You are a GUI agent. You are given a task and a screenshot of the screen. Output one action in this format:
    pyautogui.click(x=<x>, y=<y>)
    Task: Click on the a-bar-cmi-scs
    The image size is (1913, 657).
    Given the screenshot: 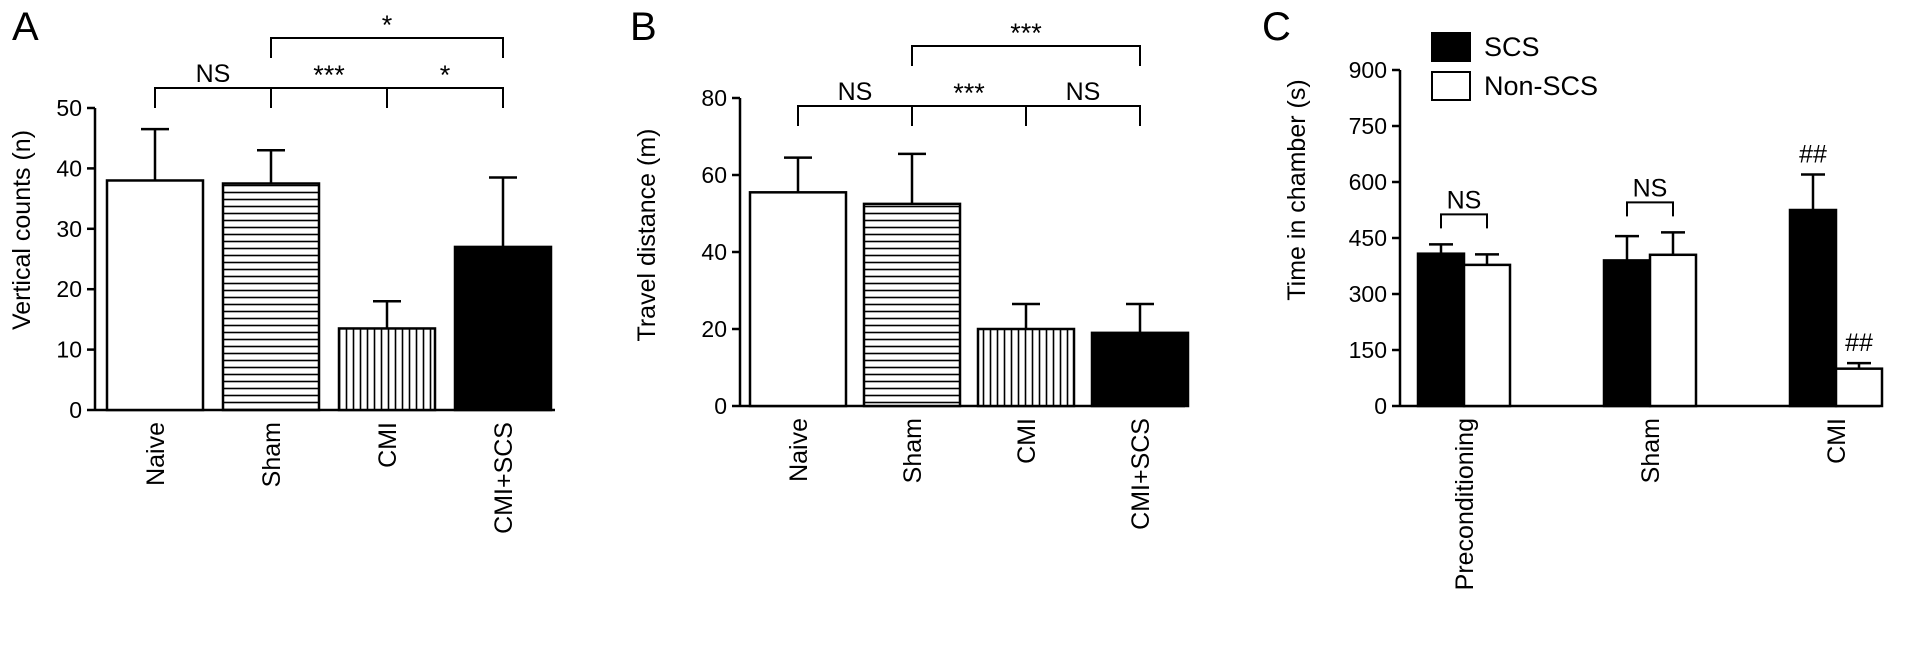 What is the action you would take?
    pyautogui.click(x=503, y=328)
    